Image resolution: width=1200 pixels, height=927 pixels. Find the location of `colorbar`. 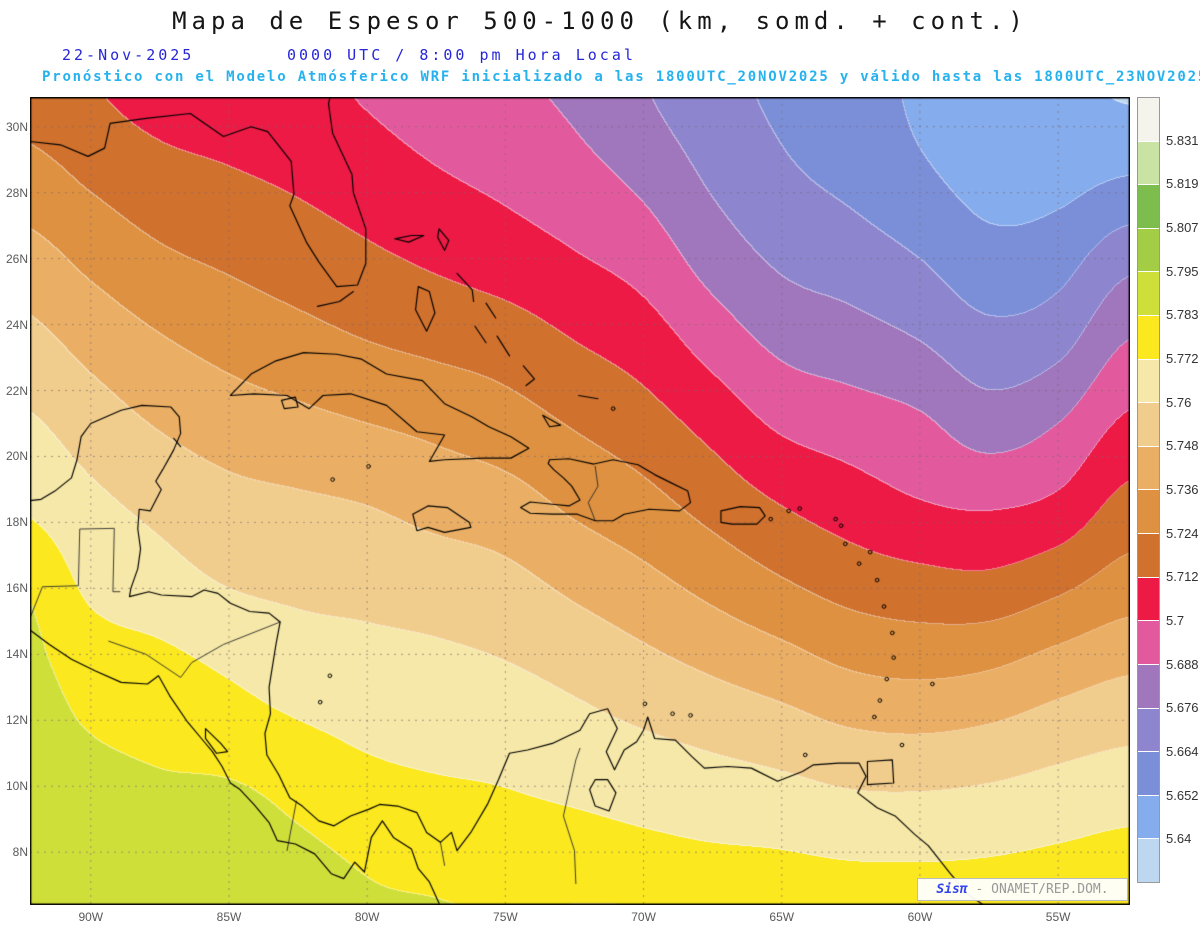

colorbar is located at coordinates (1148, 490).